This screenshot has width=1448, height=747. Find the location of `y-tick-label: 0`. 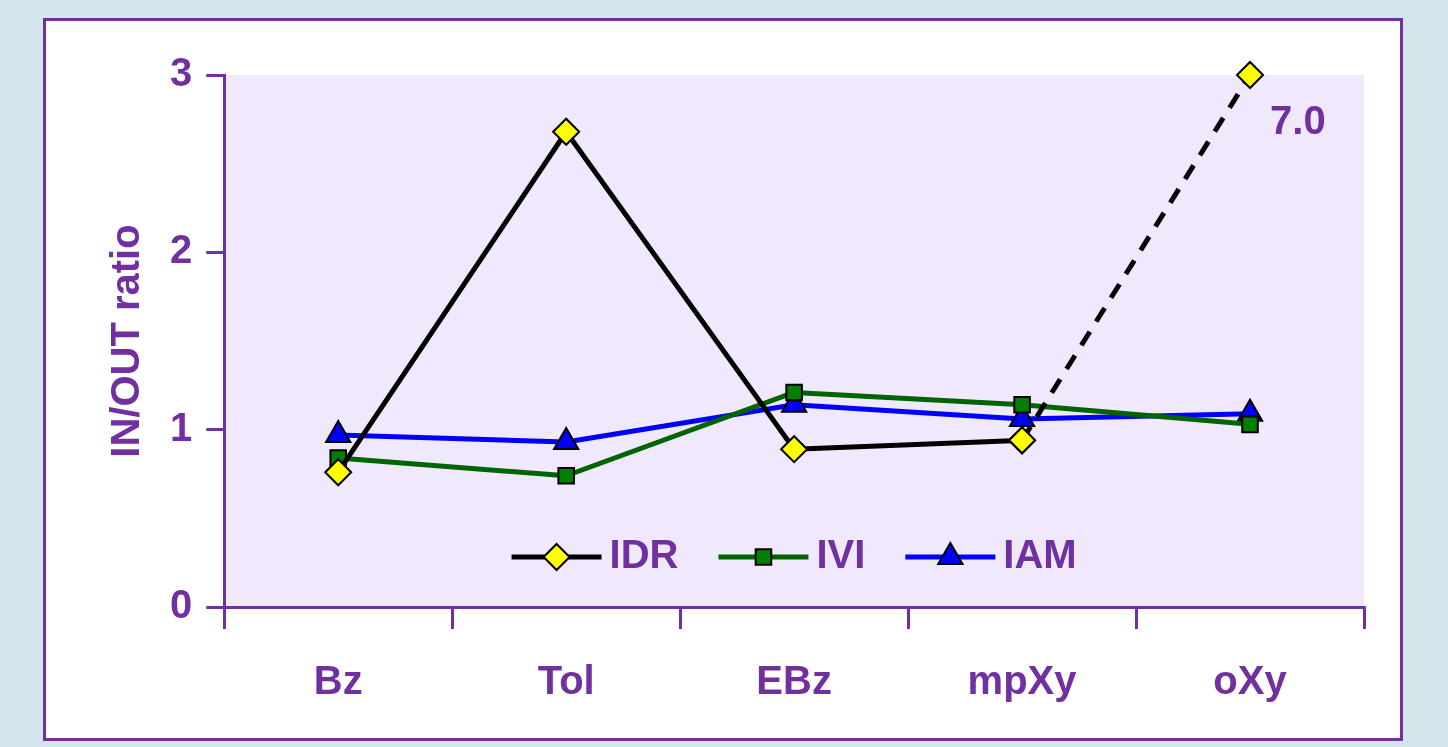

y-tick-label: 0 is located at coordinates (181, 604).